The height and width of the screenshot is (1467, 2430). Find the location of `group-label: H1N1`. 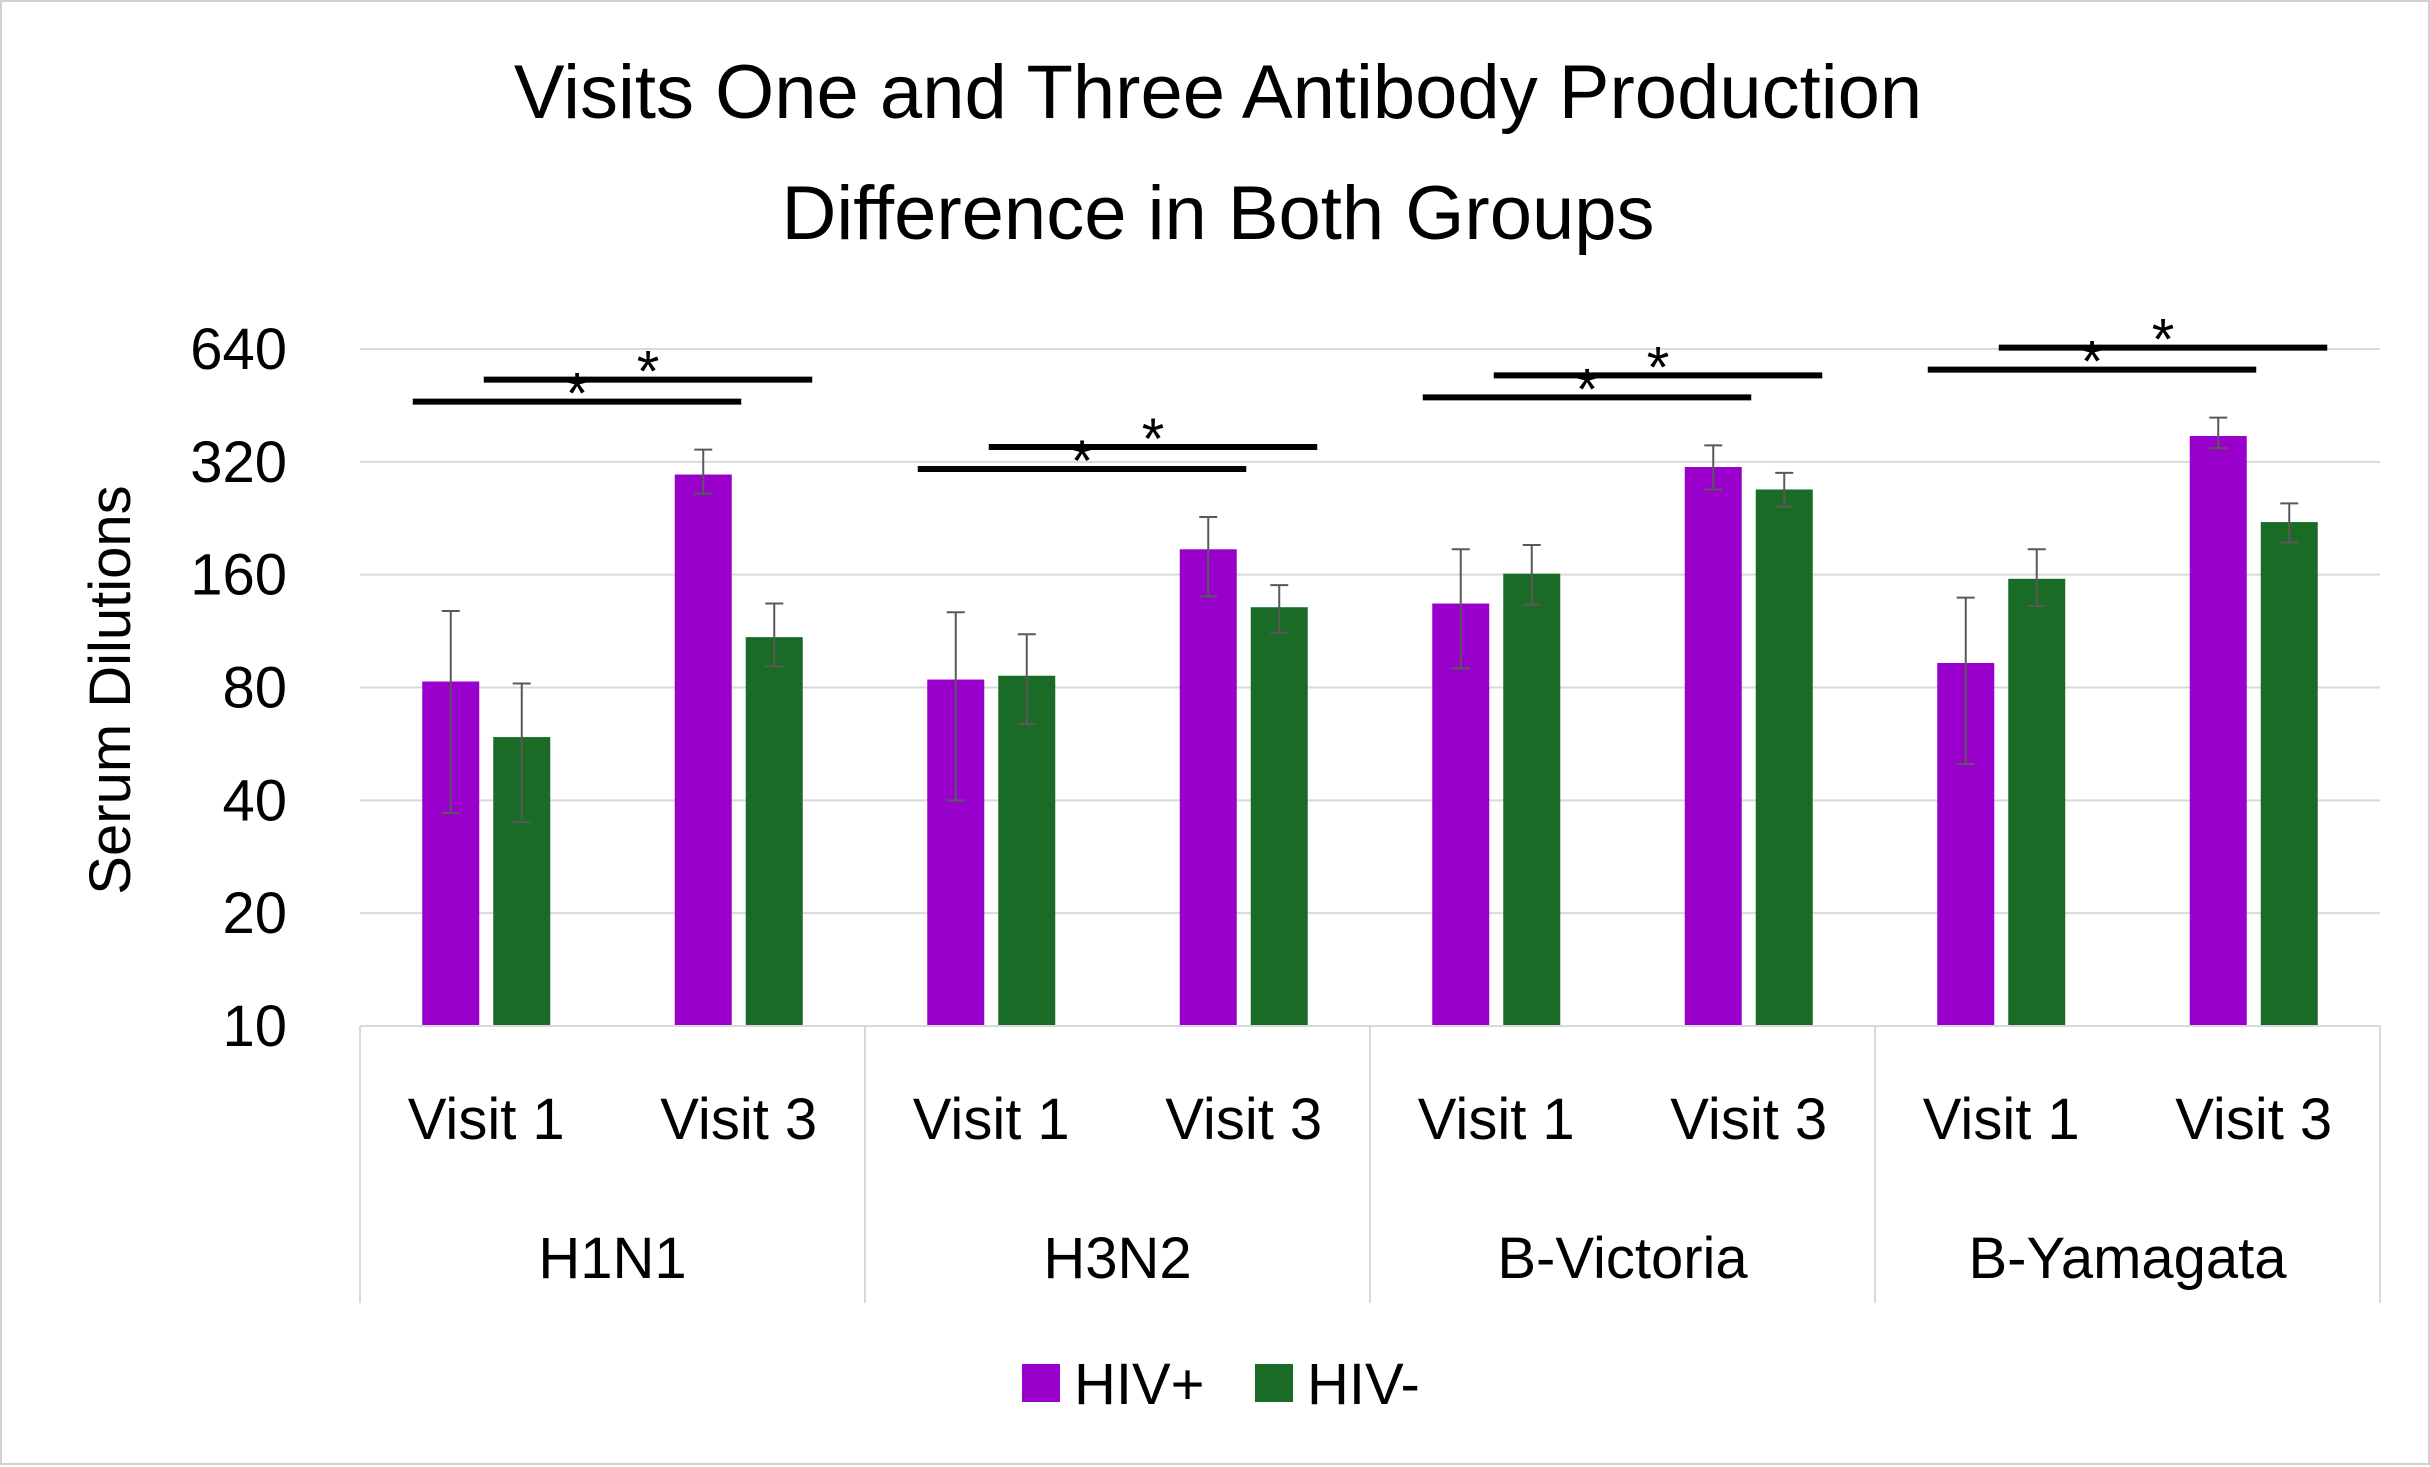

group-label: H1N1 is located at coordinates (612, 1258).